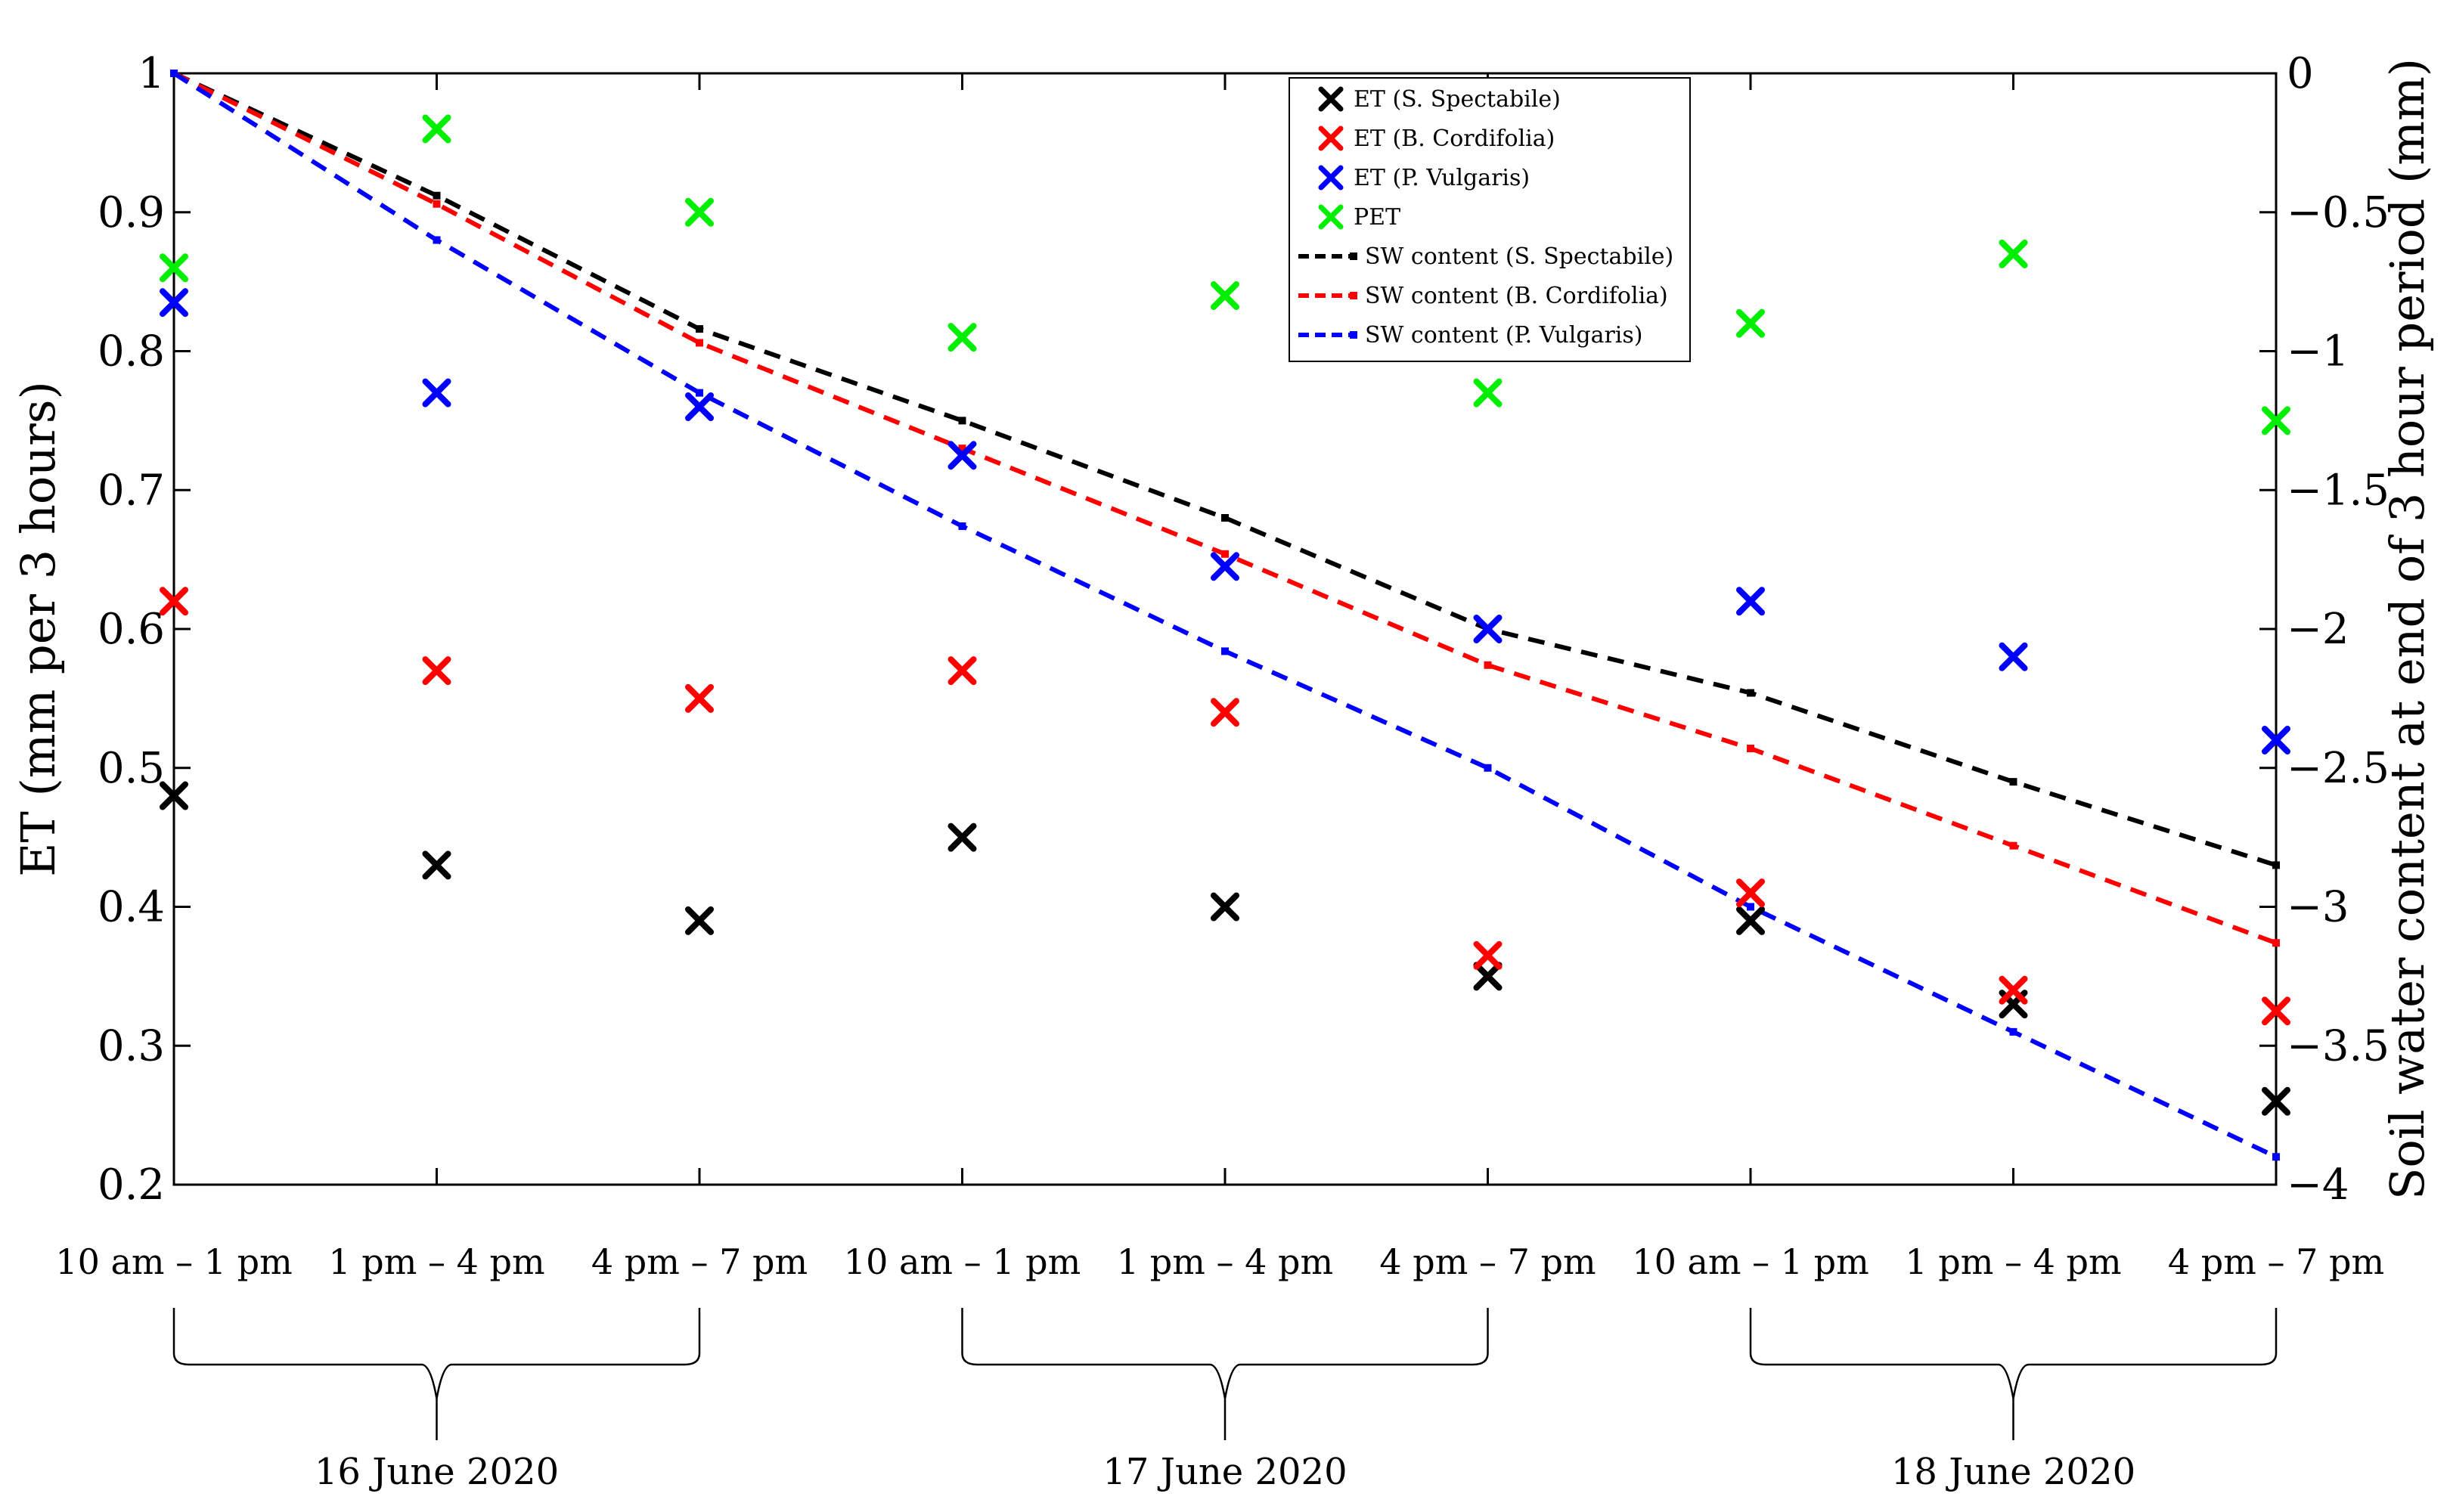  Describe the element at coordinates (1519, 256) in the screenshot. I see `legend-label: SW content (S. Spectabile)` at that location.